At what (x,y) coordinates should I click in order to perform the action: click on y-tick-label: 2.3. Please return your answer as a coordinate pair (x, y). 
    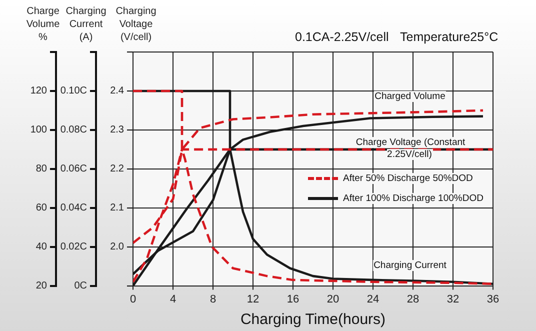
    Looking at the image, I should click on (117, 130).